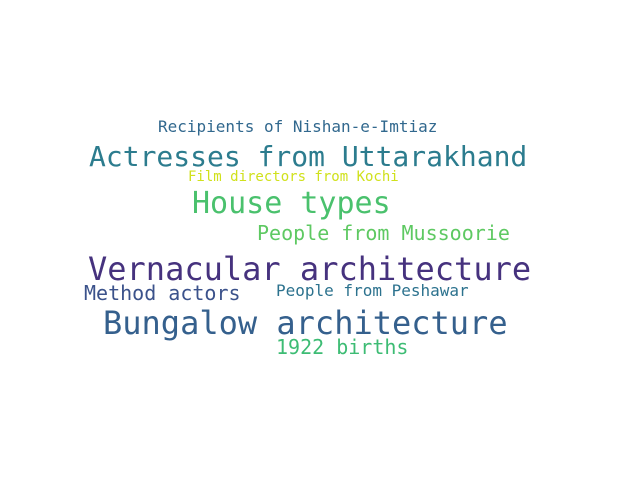 This screenshot has width=640, height=480. I want to click on word-people-from-mussoorie: People from Mussoorie, so click(383, 233).